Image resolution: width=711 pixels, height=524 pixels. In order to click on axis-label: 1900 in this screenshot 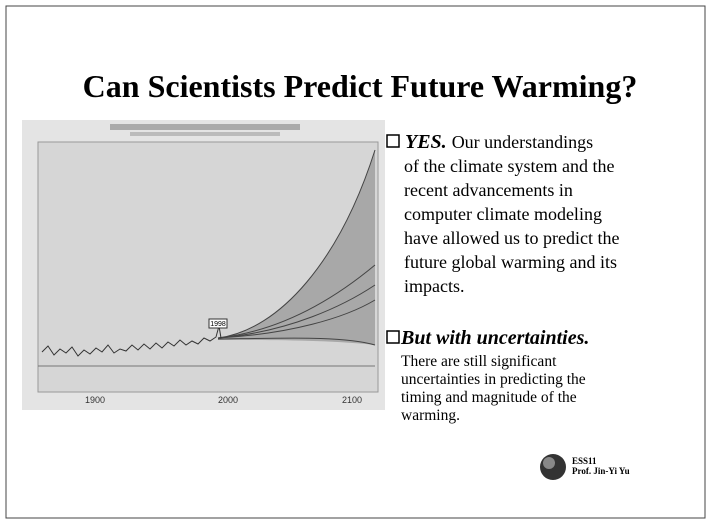, I will do `click(95, 400)`.